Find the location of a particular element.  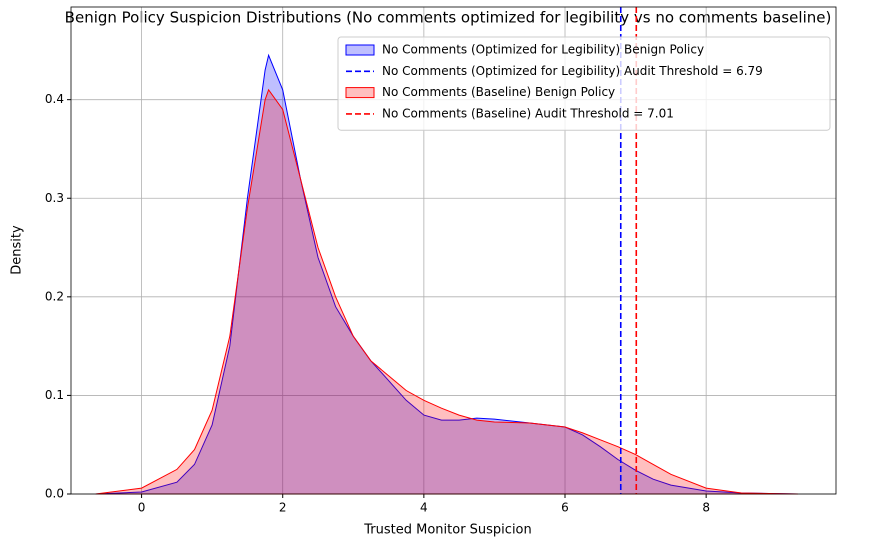

x-tick-label: 4 is located at coordinates (424, 508).